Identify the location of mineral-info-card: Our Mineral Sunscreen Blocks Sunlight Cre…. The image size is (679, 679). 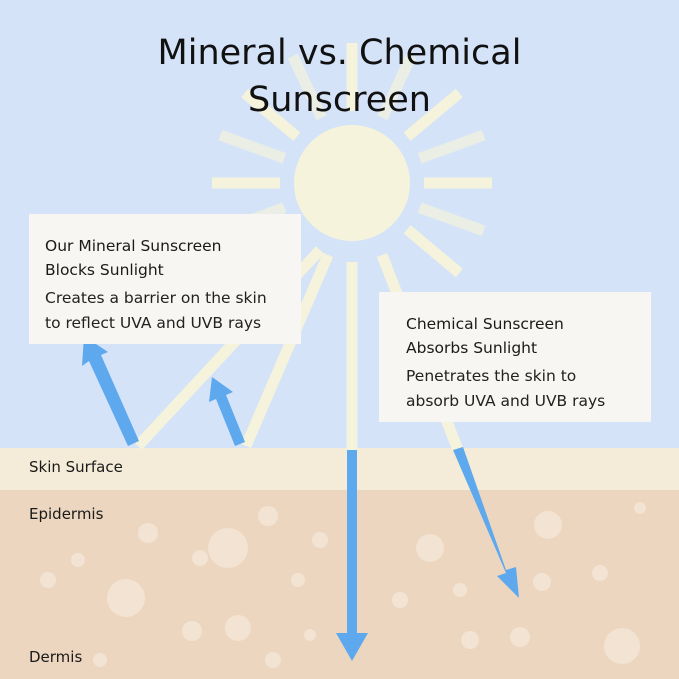
(165, 279).